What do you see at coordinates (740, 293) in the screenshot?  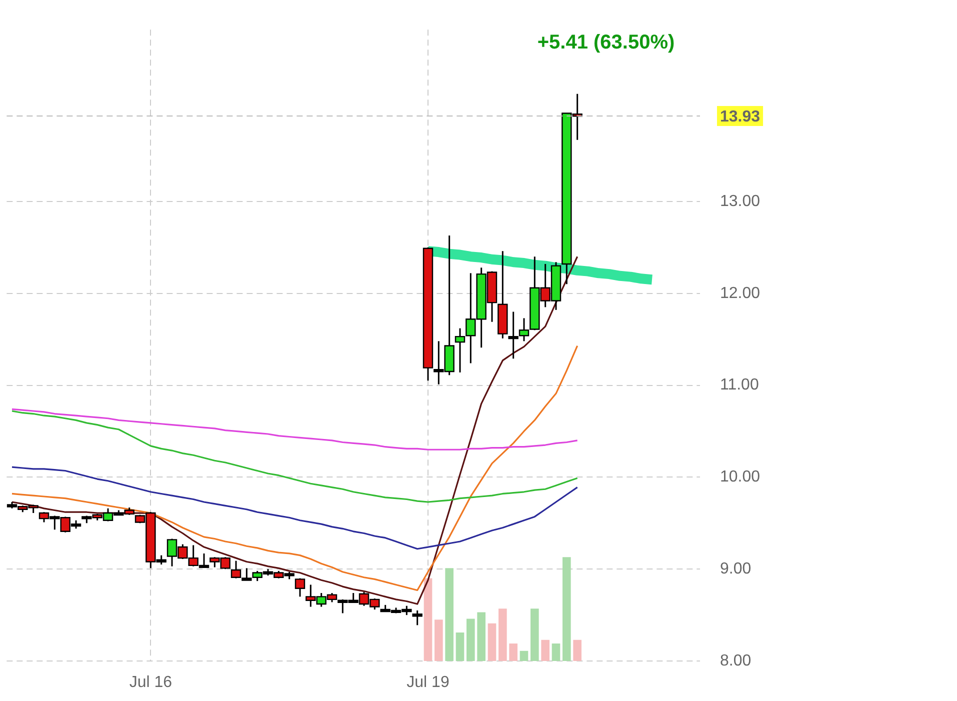 I see `y-tick-label: 12.00` at bounding box center [740, 293].